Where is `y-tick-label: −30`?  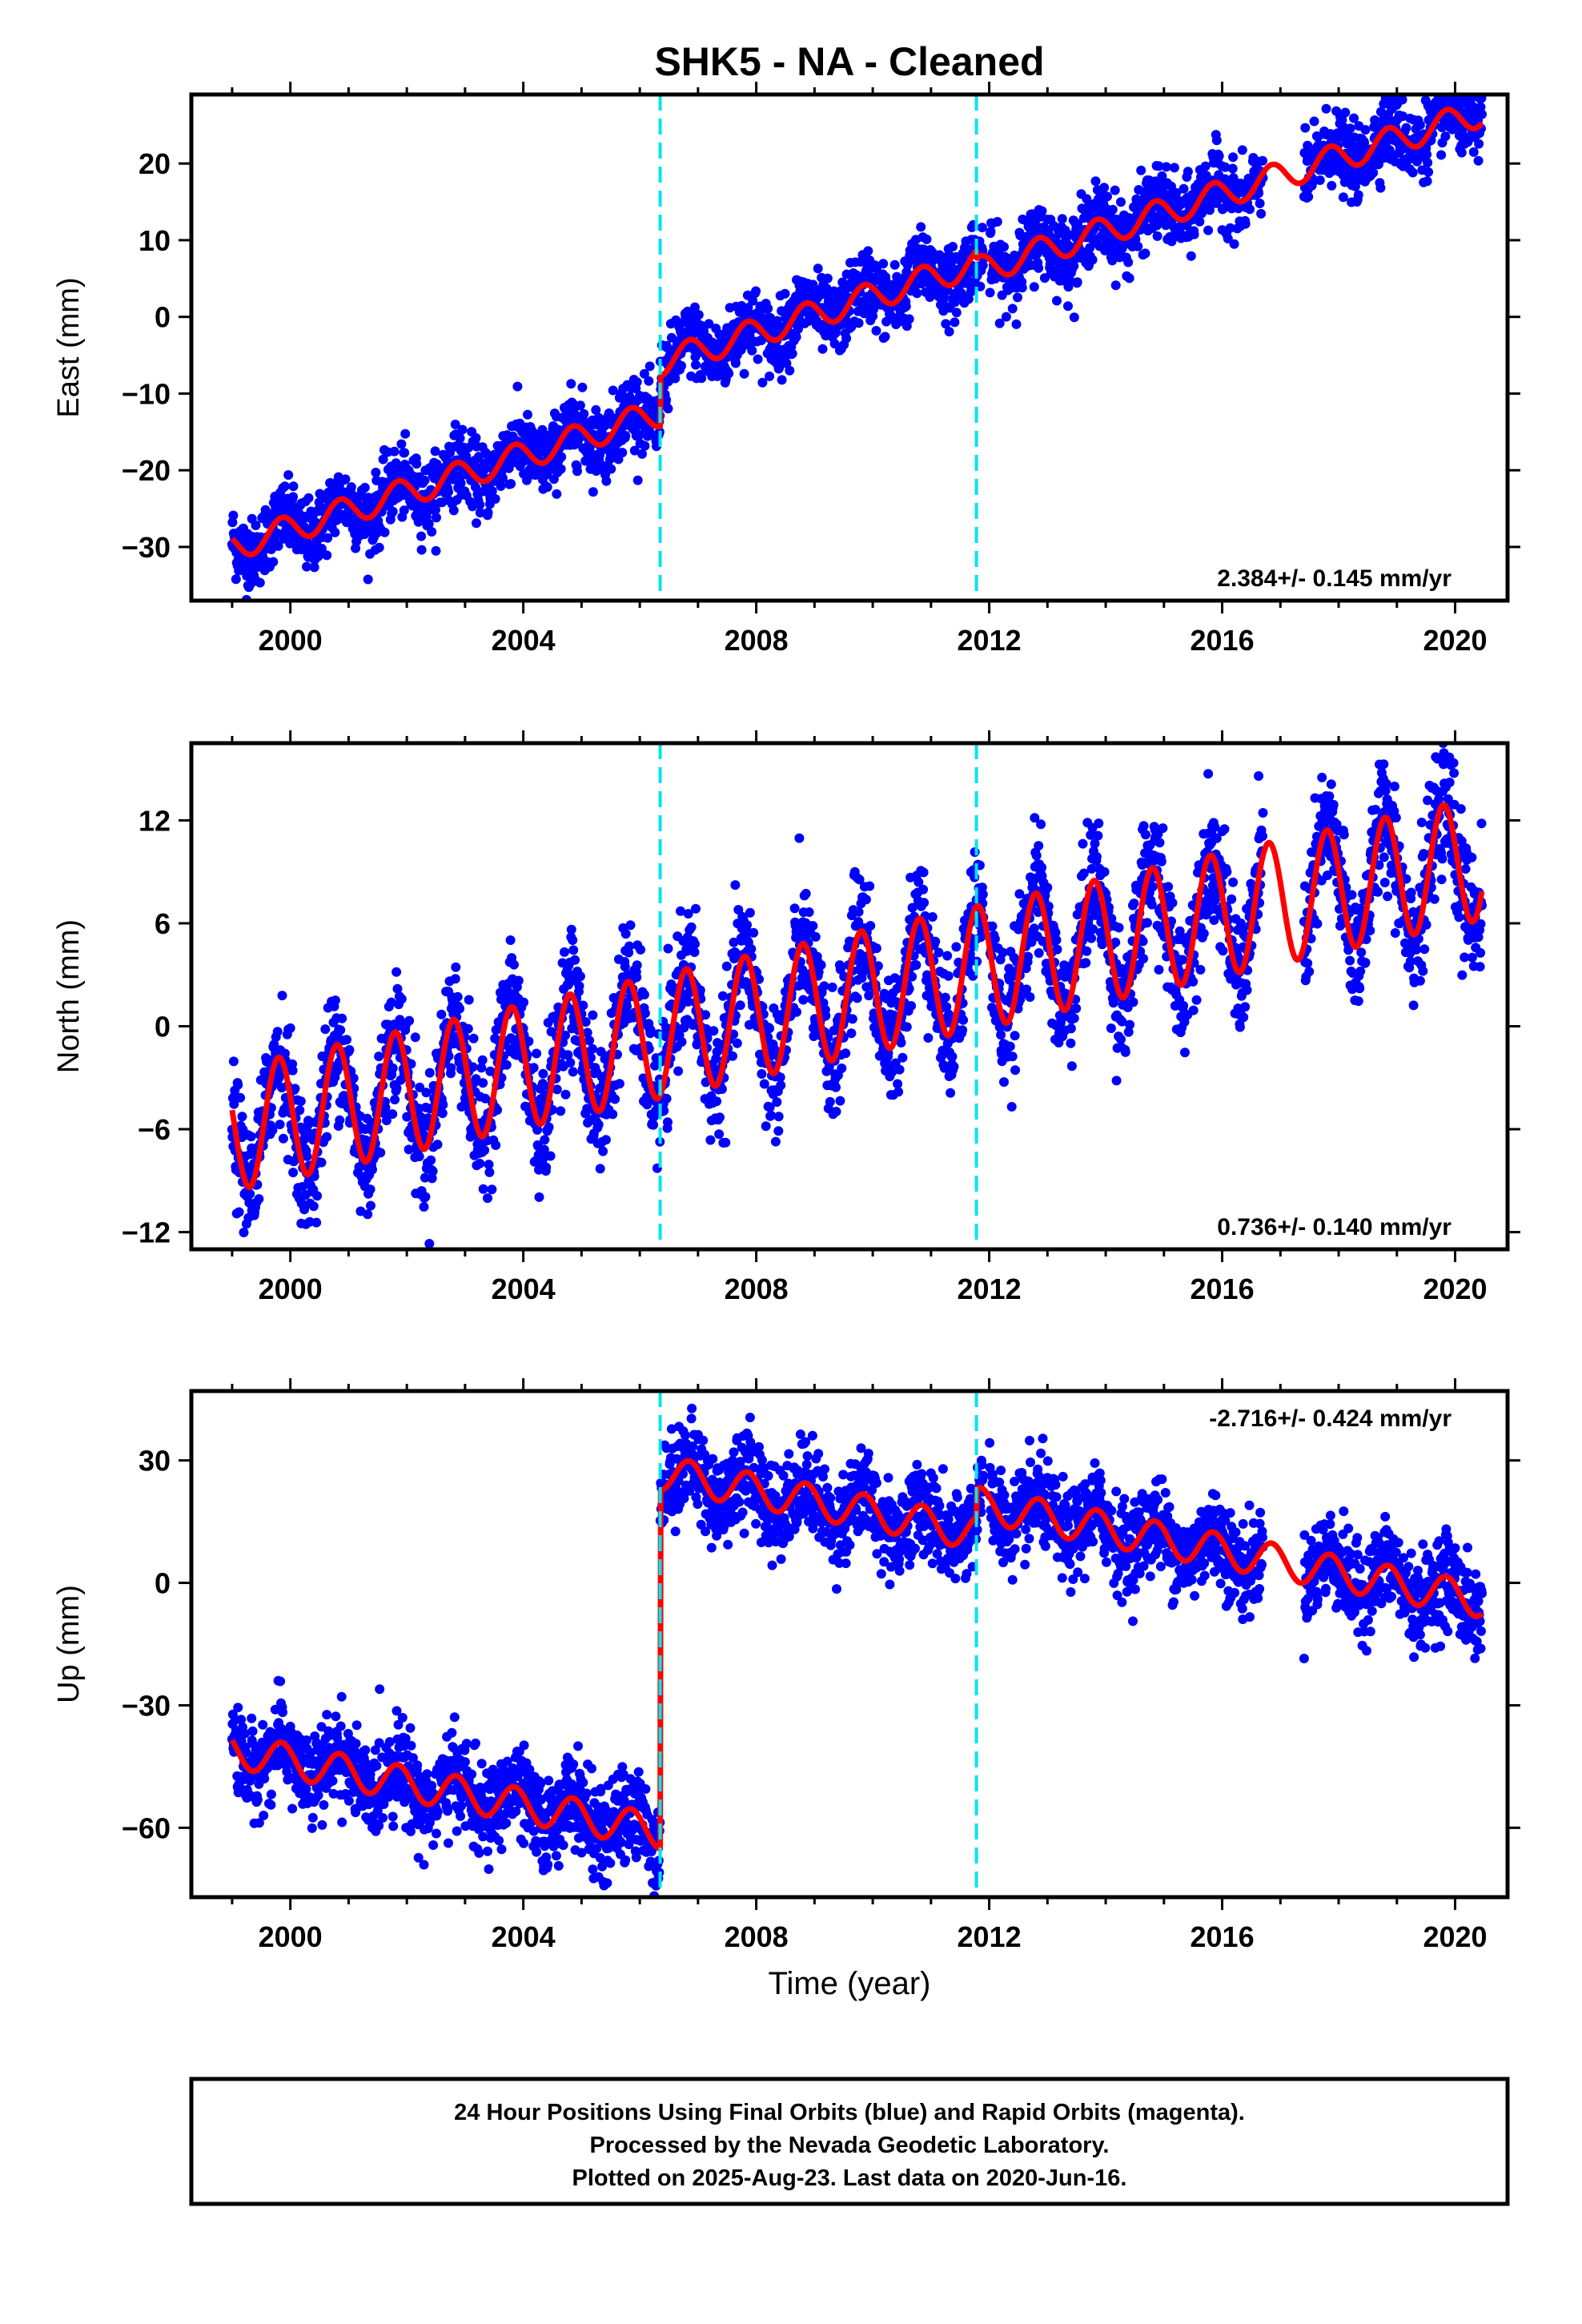
y-tick-label: −30 is located at coordinates (146, 547).